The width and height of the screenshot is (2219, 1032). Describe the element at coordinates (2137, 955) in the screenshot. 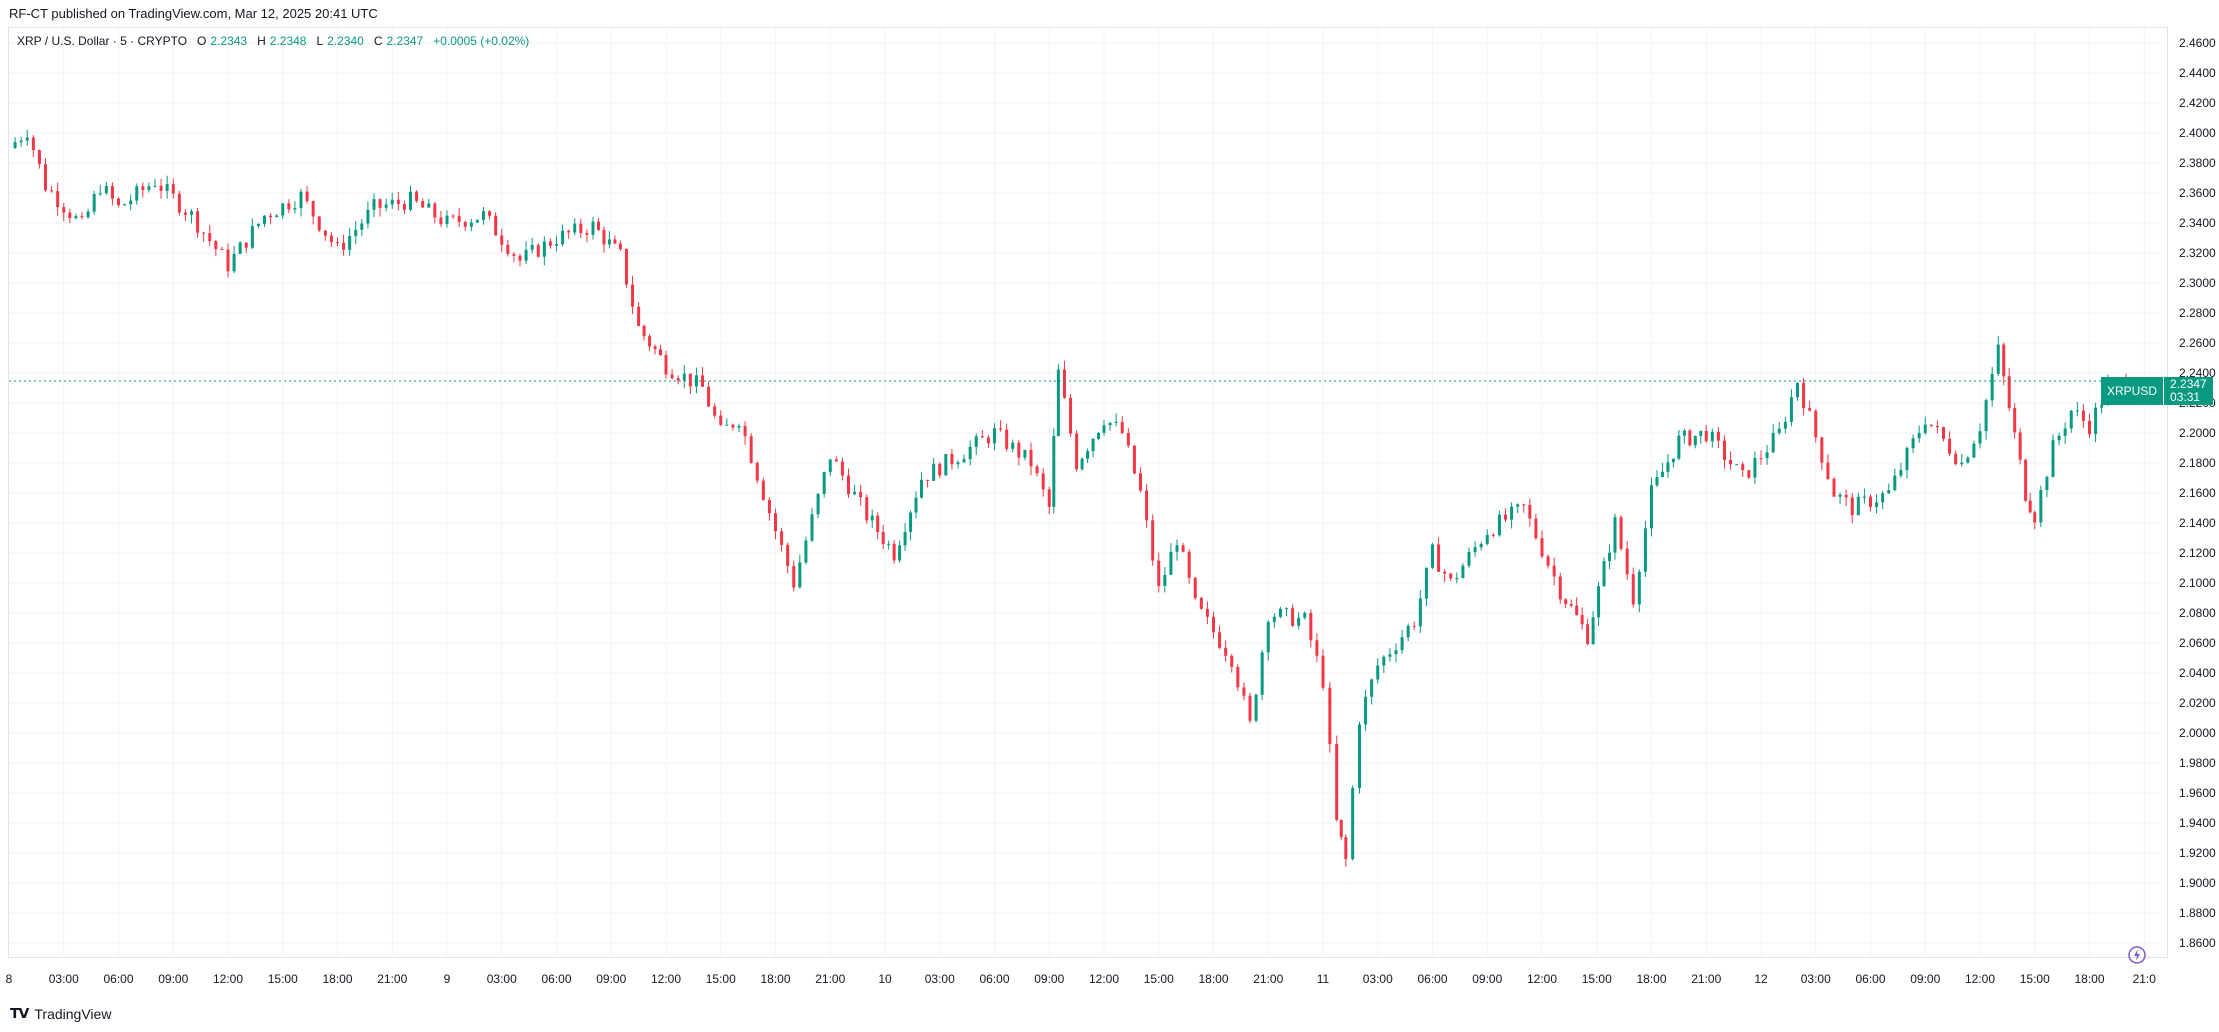

I see `lightning-icon` at that location.